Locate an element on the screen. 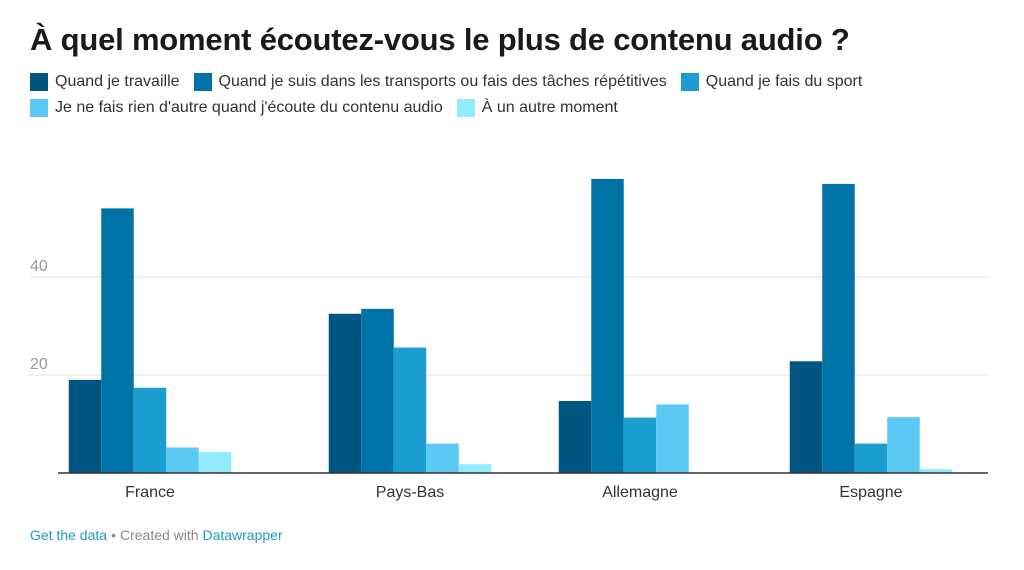 The image size is (1024, 570). datawrapper-link: Datawrapper is located at coordinates (242, 535).